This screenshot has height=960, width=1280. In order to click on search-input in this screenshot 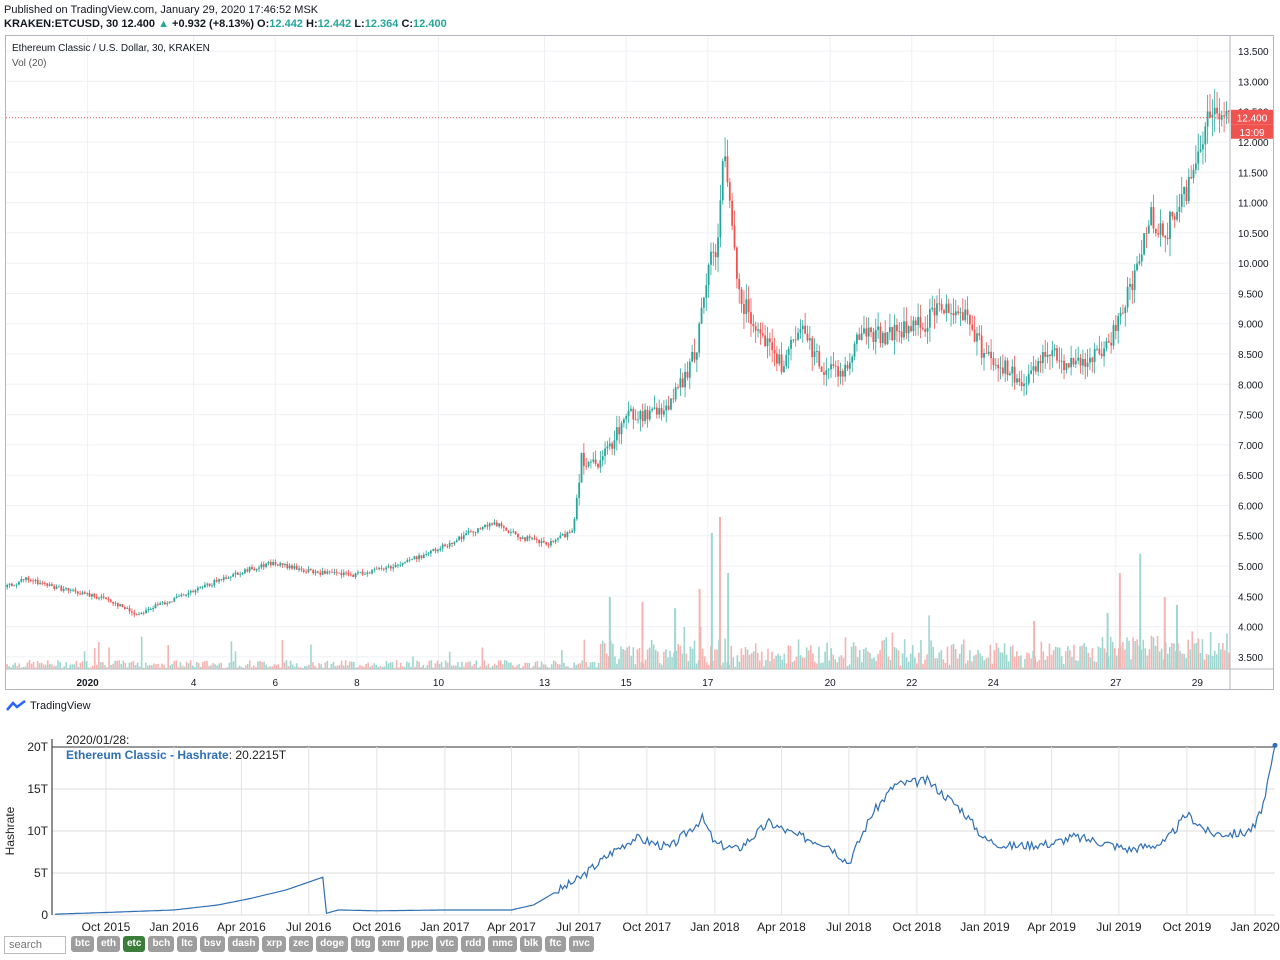, I will do `click(35, 945)`.